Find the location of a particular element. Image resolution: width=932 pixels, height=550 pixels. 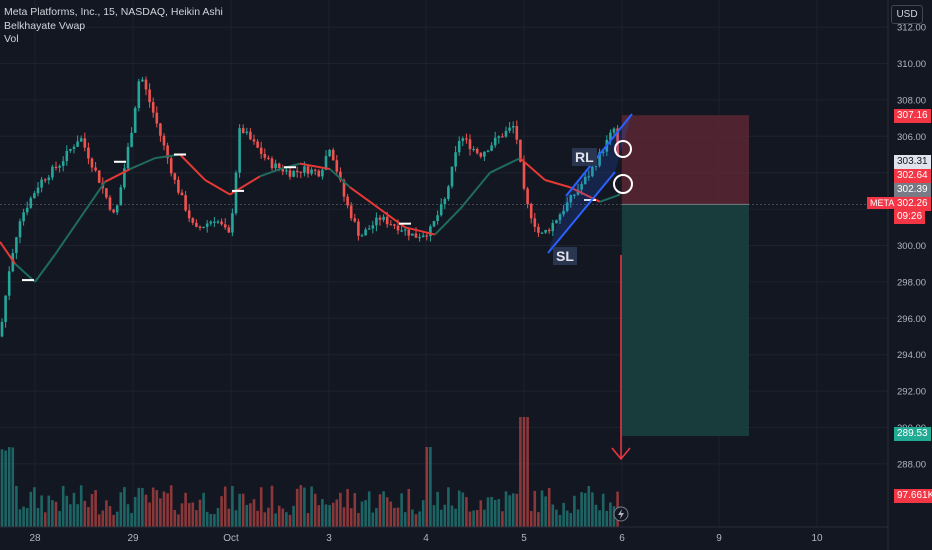

time-tick-label: 5 is located at coordinates (524, 538).